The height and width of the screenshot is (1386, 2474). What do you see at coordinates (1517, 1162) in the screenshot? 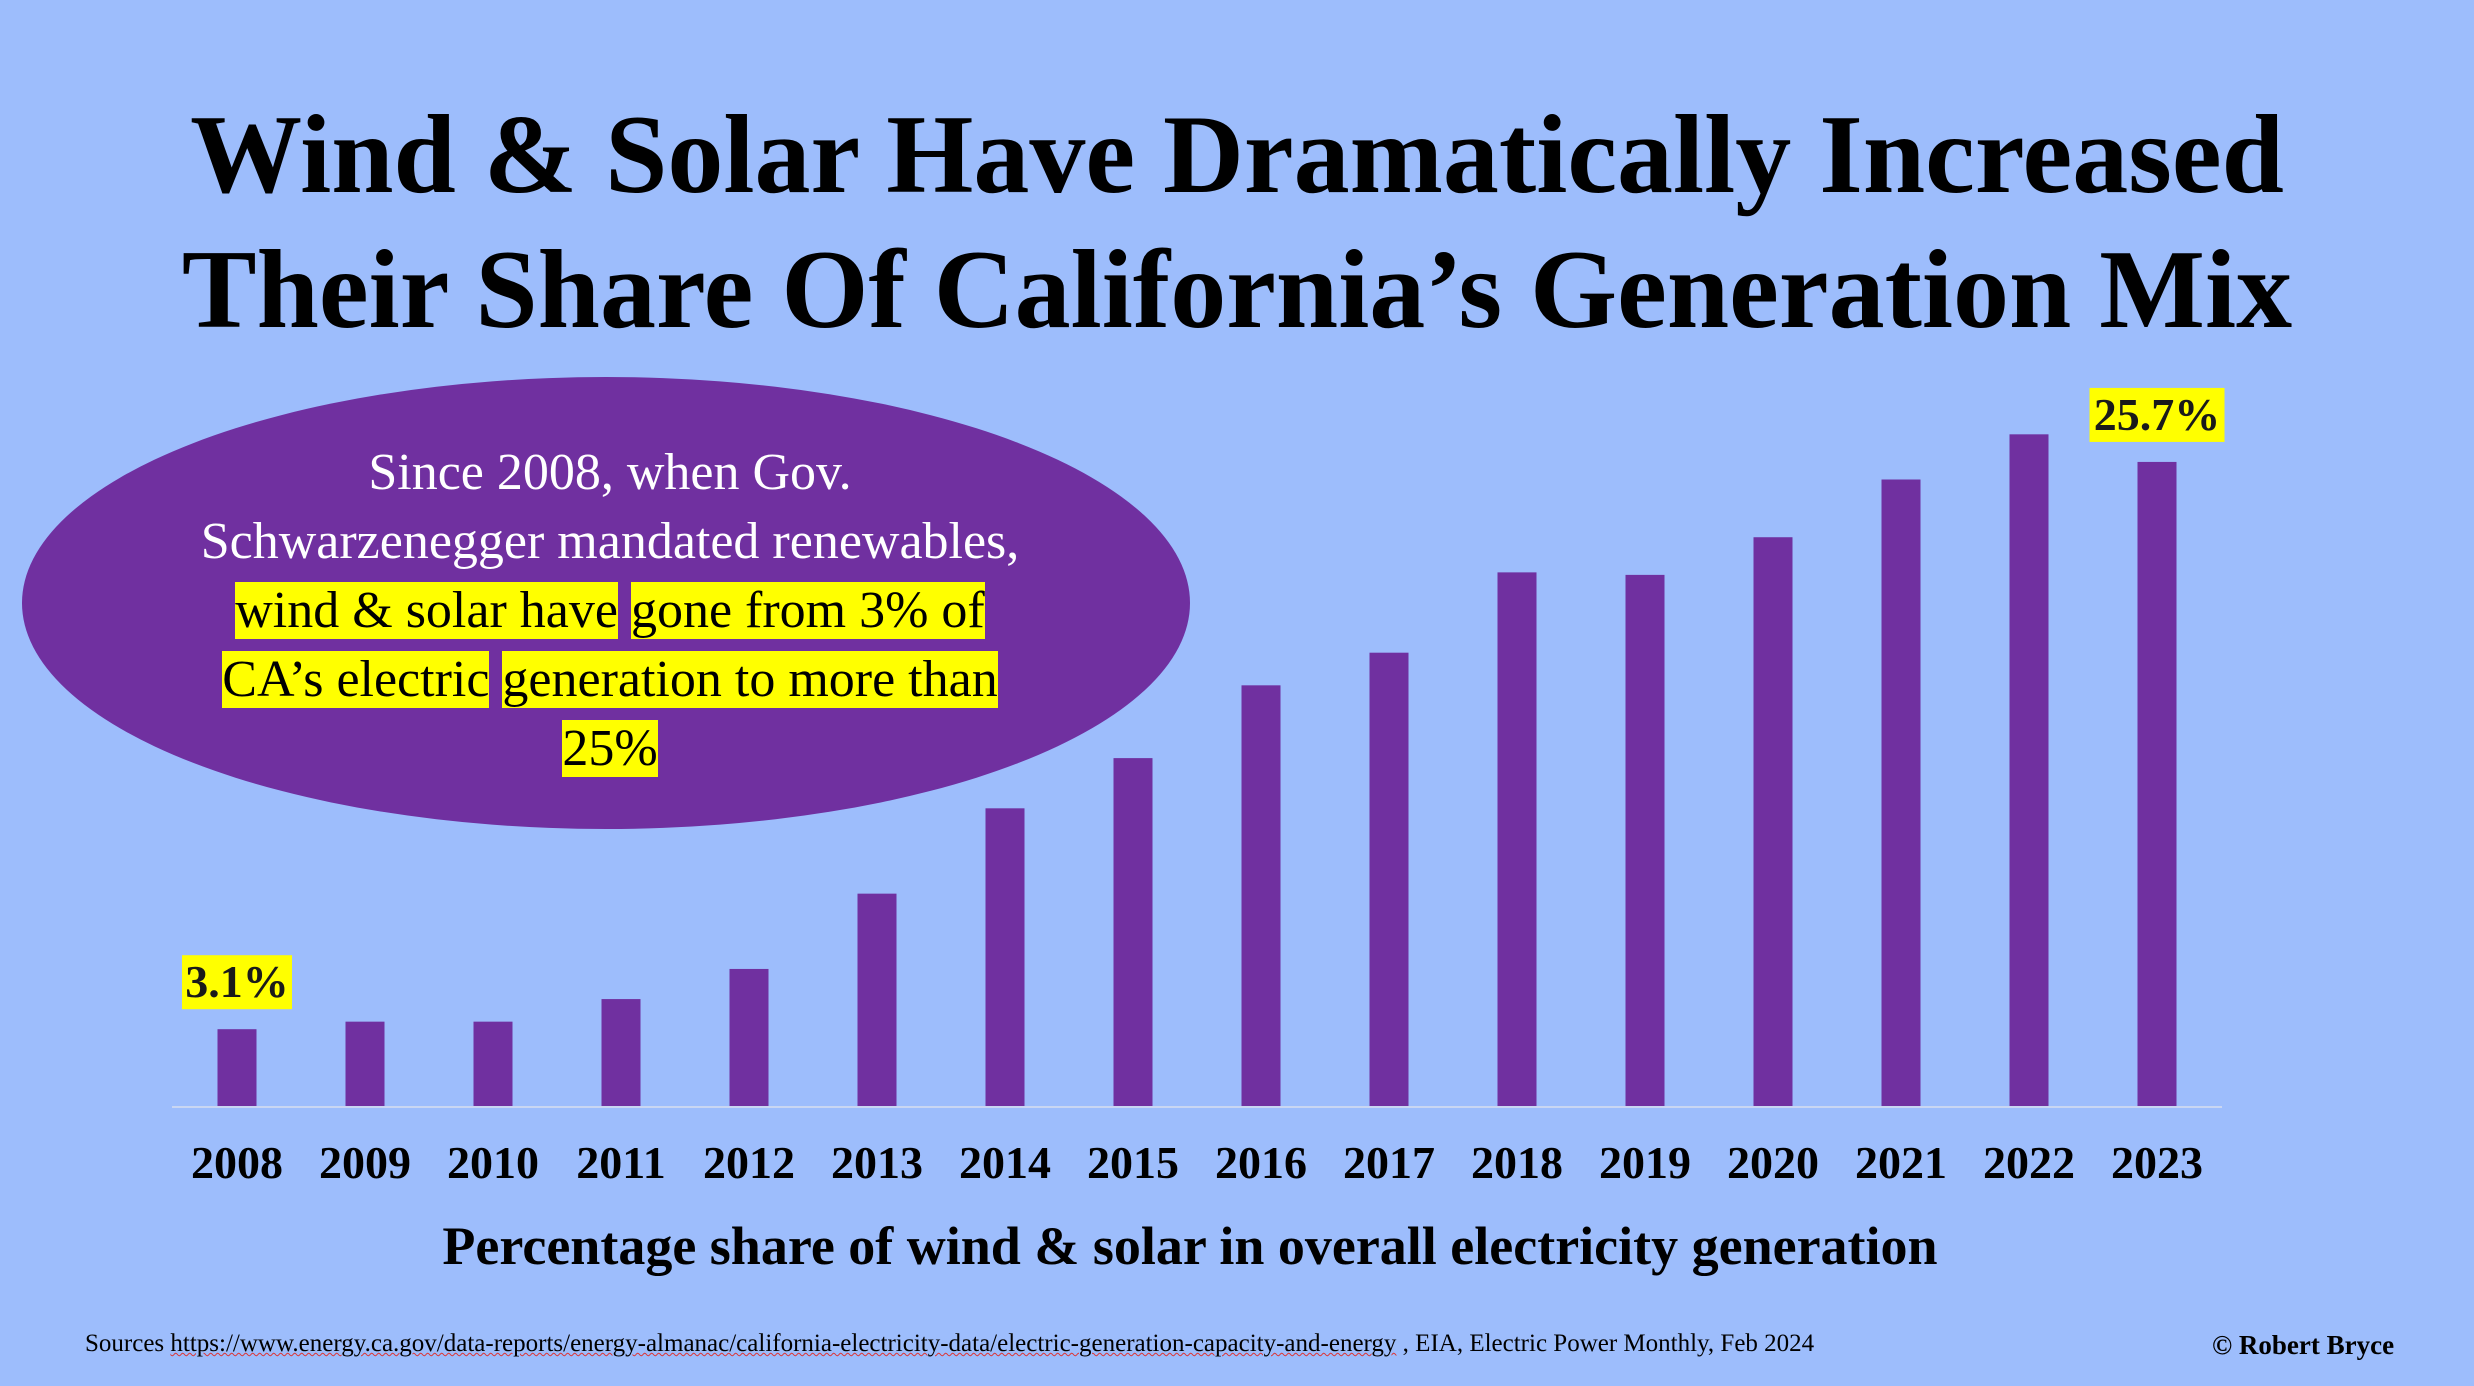
I see `x-tick-label-2018: 2018` at bounding box center [1517, 1162].